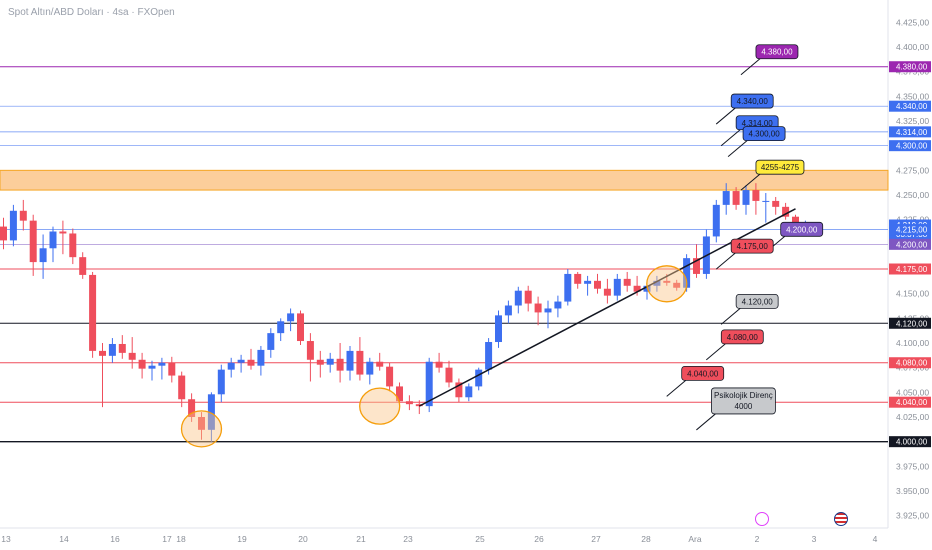  What do you see at coordinates (912, 244) in the screenshot?
I see `price-tag-label: 4.200,00` at bounding box center [912, 244].